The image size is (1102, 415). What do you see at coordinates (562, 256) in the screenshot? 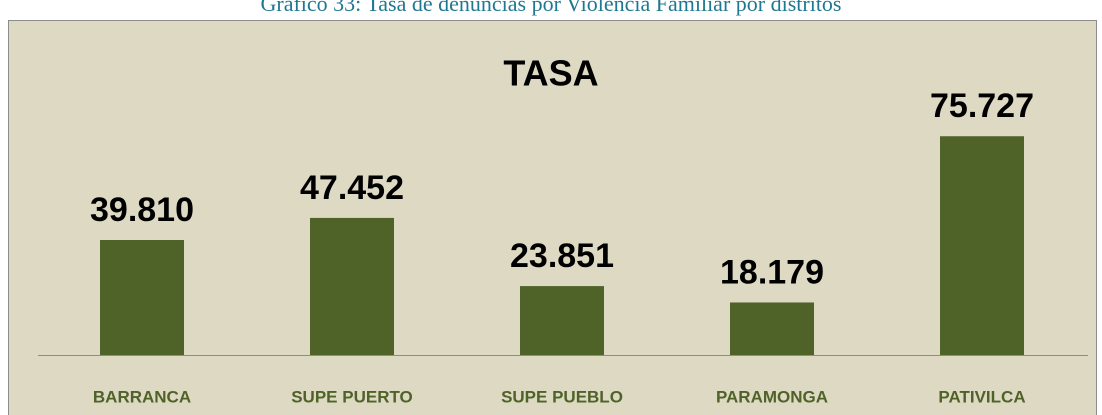
I see `value-label: 23.851` at bounding box center [562, 256].